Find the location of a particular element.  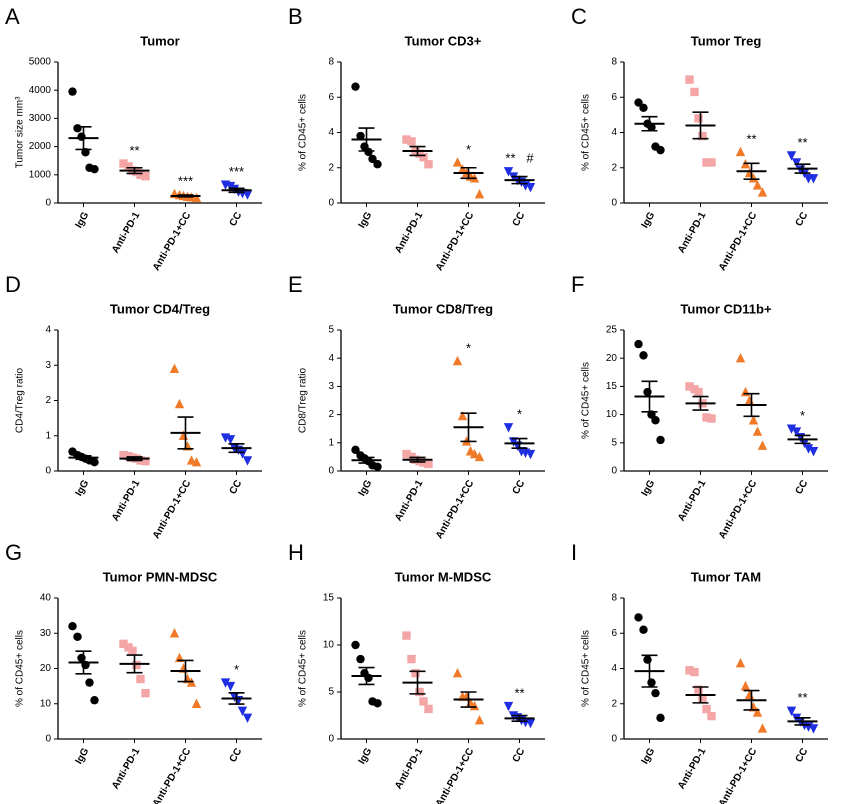

chart-title: Tumor Treg is located at coordinates (726, 40).